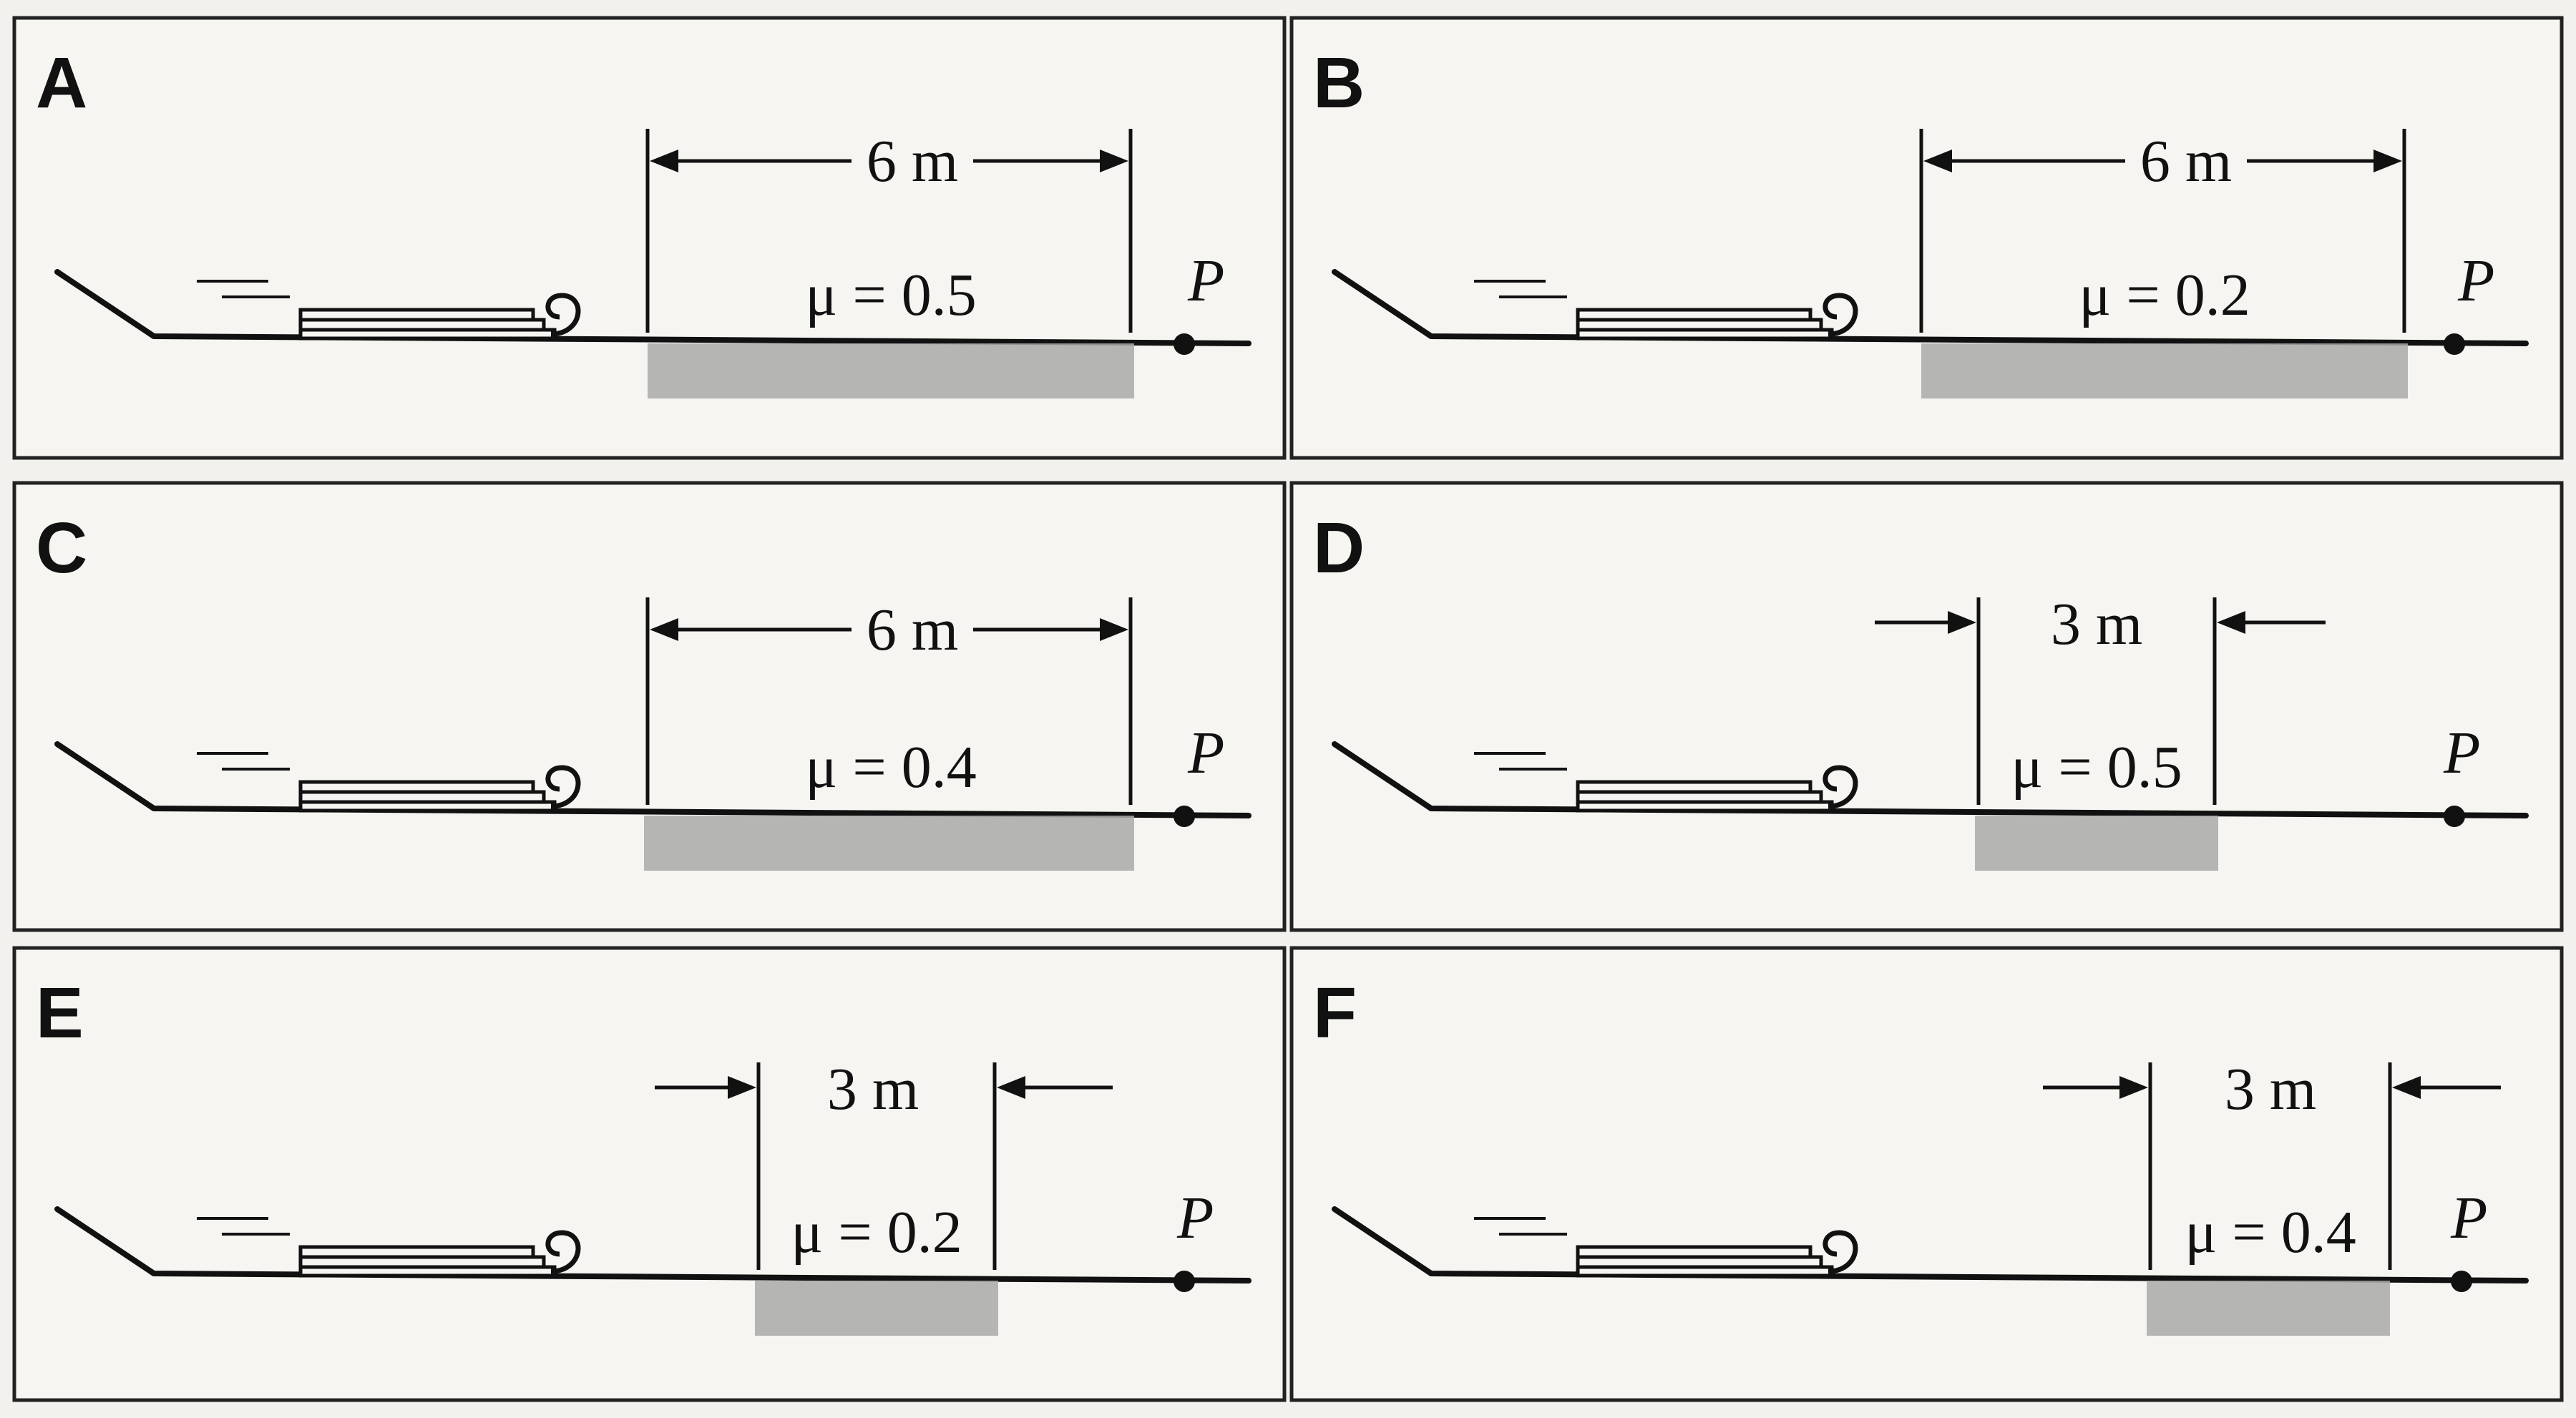 This screenshot has width=2576, height=1418. I want to click on panel-letter: D, so click(1339, 548).